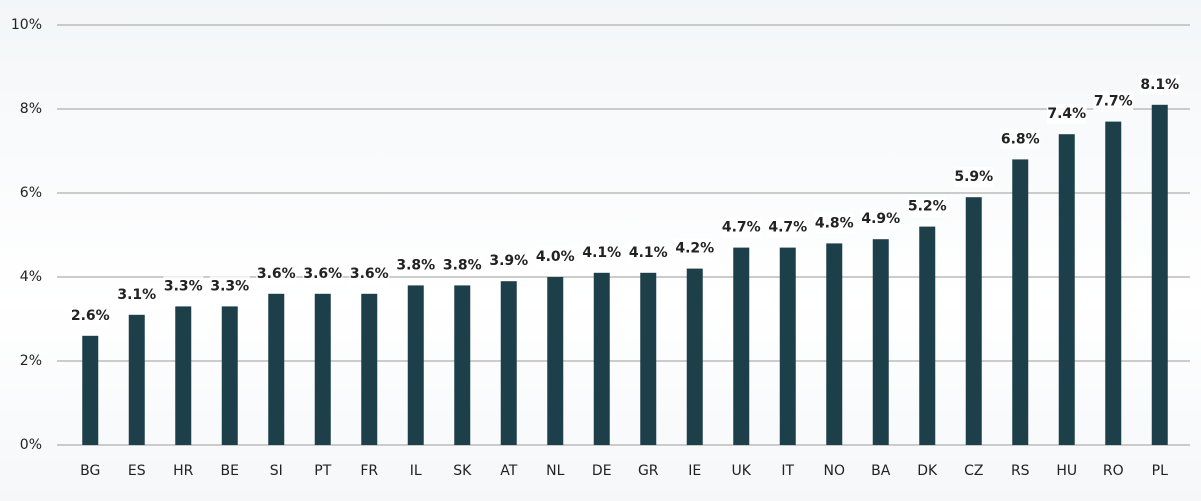 The image size is (1201, 501). What do you see at coordinates (555, 471) in the screenshot?
I see `x-tick-label: NL` at bounding box center [555, 471].